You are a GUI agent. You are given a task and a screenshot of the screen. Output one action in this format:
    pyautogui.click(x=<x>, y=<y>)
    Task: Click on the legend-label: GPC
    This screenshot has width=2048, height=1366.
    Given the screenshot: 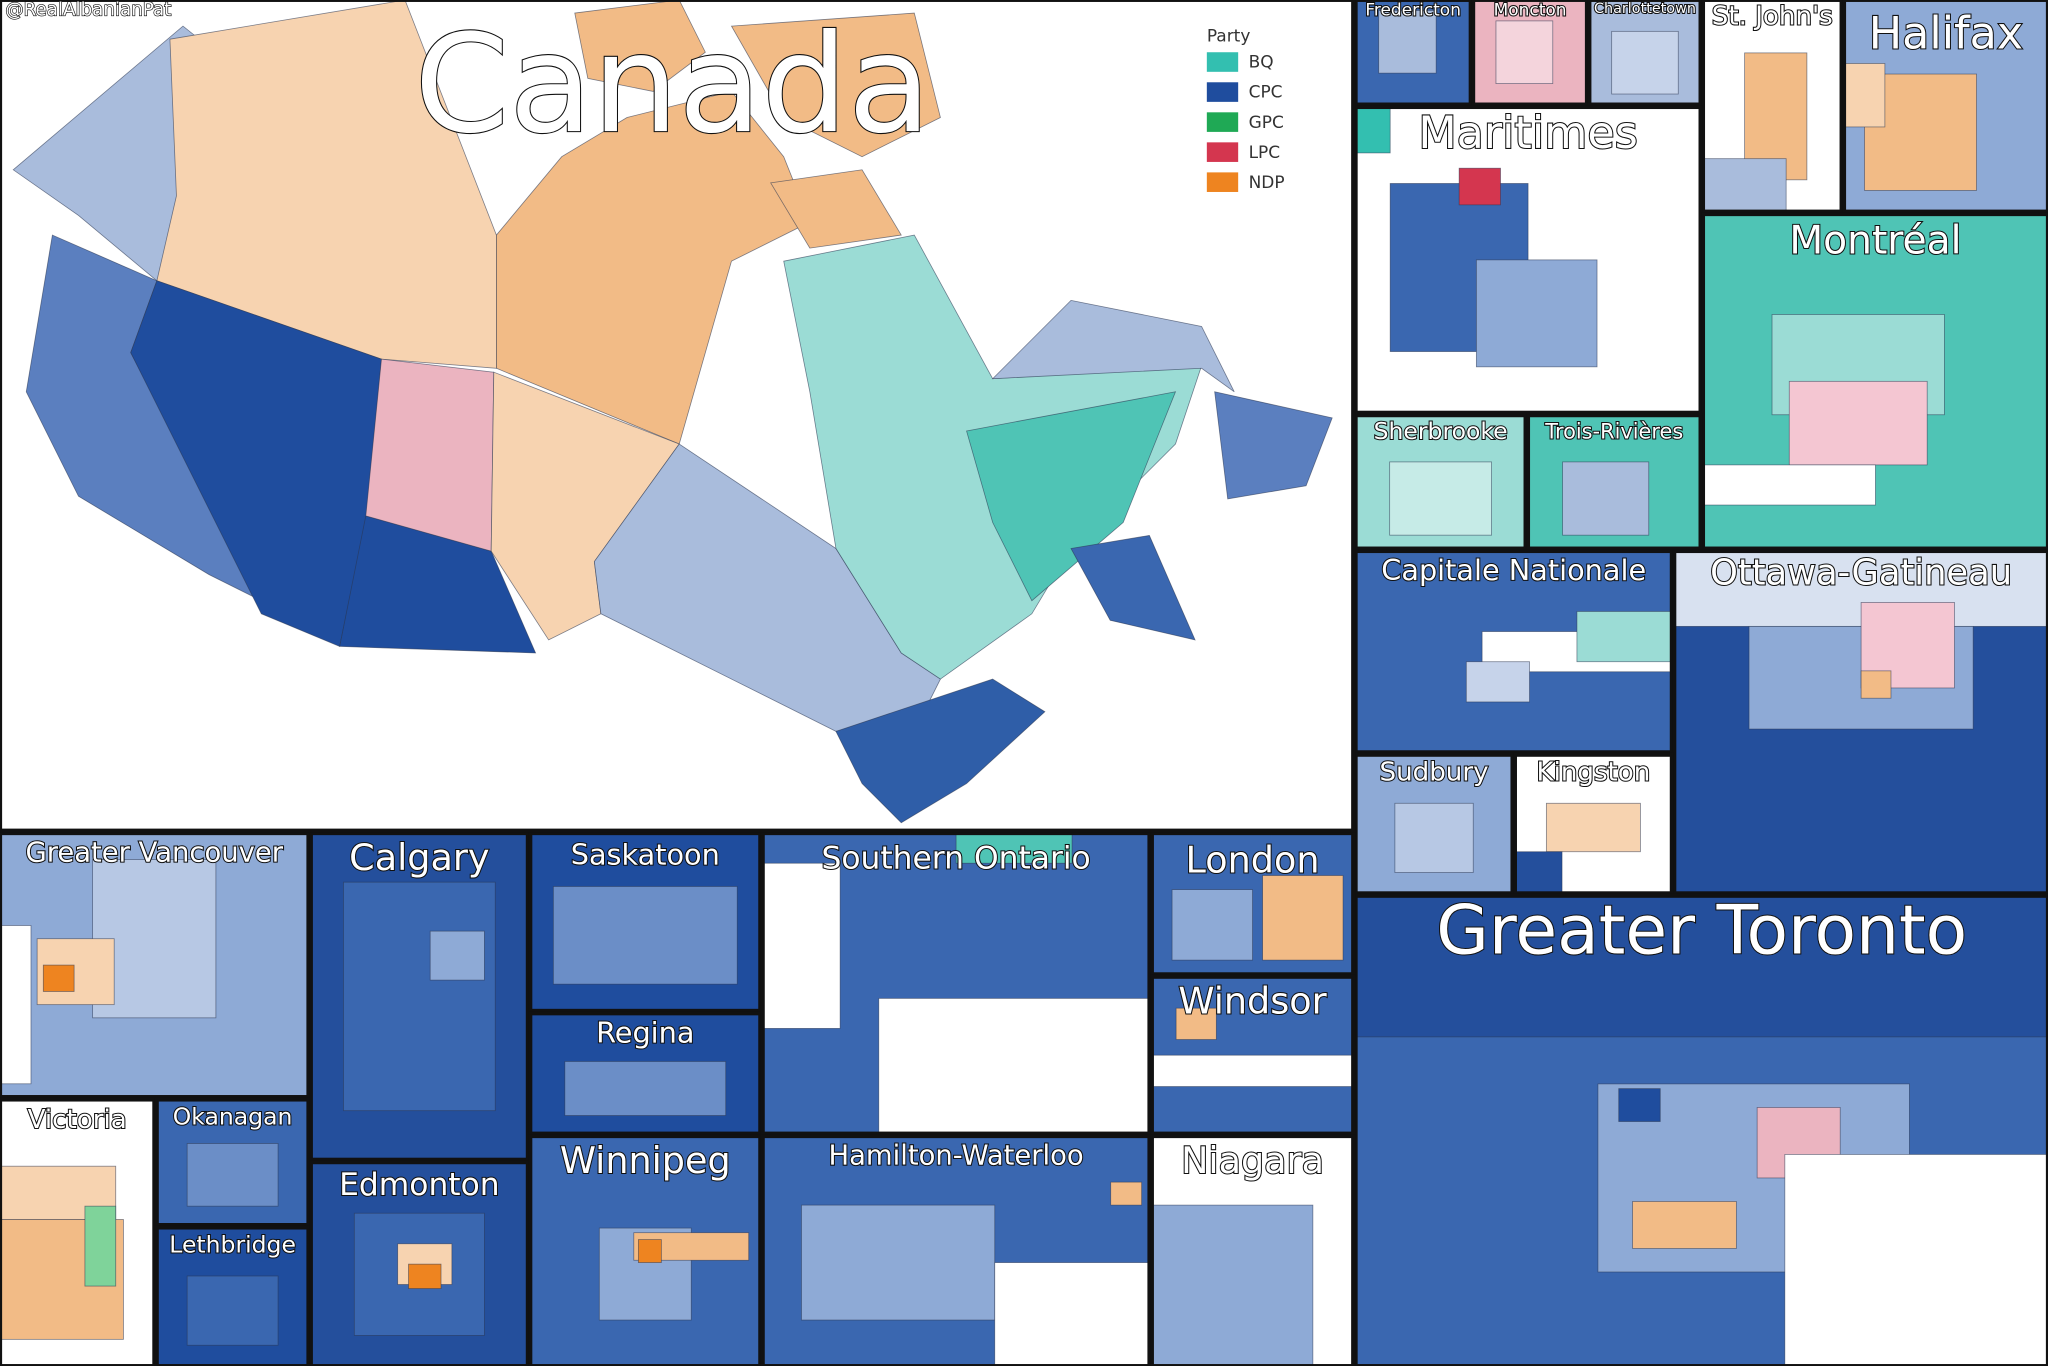 What is the action you would take?
    pyautogui.click(x=1266, y=123)
    